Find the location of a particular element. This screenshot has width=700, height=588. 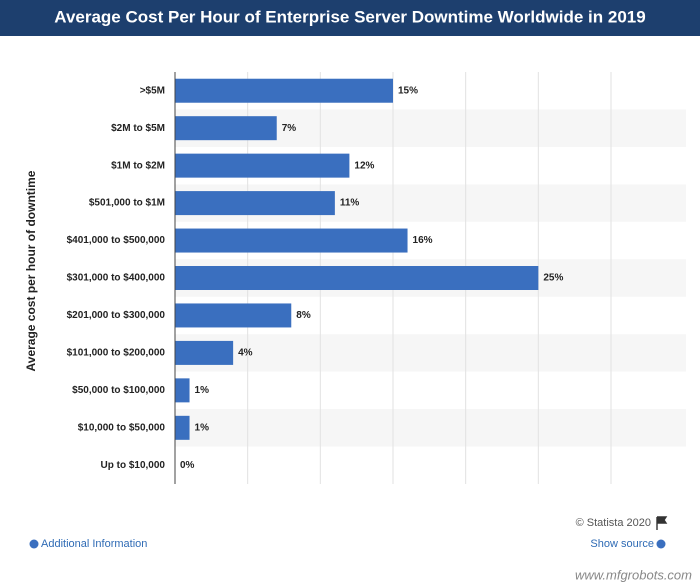

value-label: 25% is located at coordinates (553, 278).